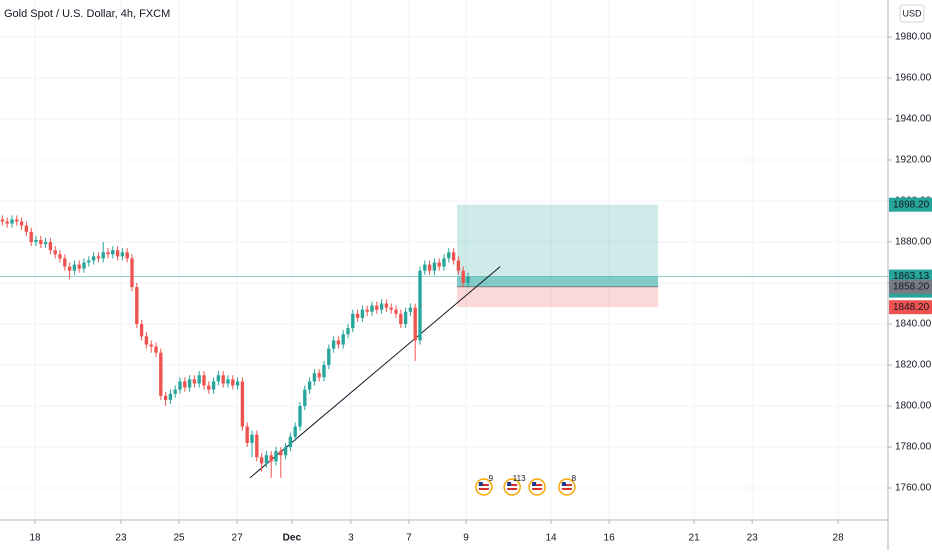 Image resolution: width=932 pixels, height=555 pixels. I want to click on x-tick-label: 9, so click(466, 538).